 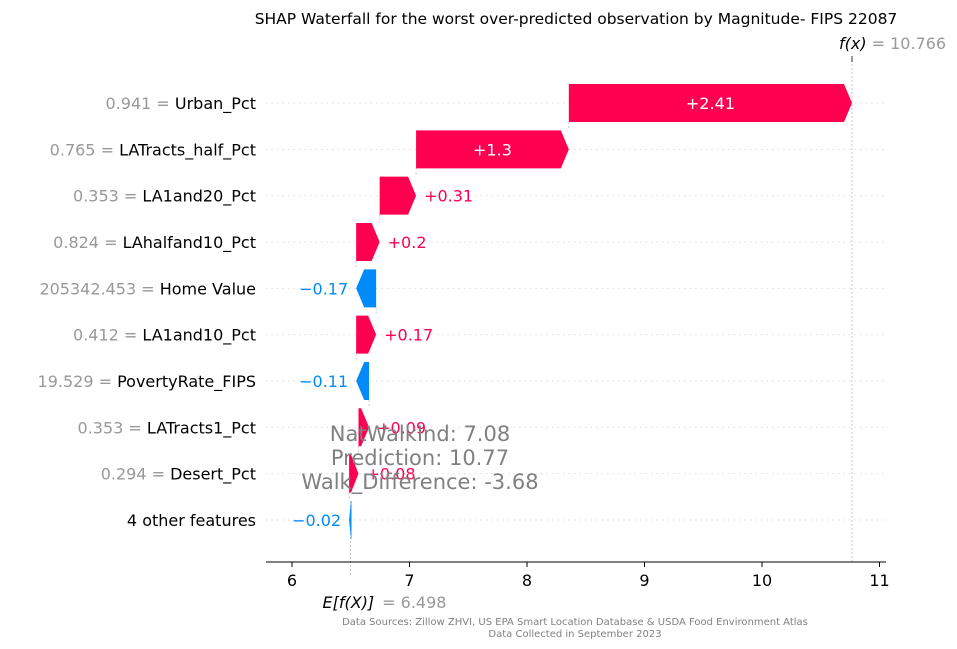 What do you see at coordinates (323, 288) in the screenshot?
I see `shap-value-label: −0.17` at bounding box center [323, 288].